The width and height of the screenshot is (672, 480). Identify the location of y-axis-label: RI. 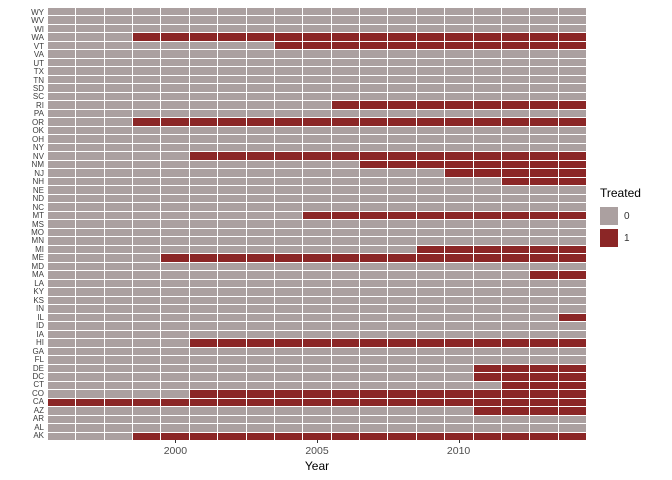
(40, 105).